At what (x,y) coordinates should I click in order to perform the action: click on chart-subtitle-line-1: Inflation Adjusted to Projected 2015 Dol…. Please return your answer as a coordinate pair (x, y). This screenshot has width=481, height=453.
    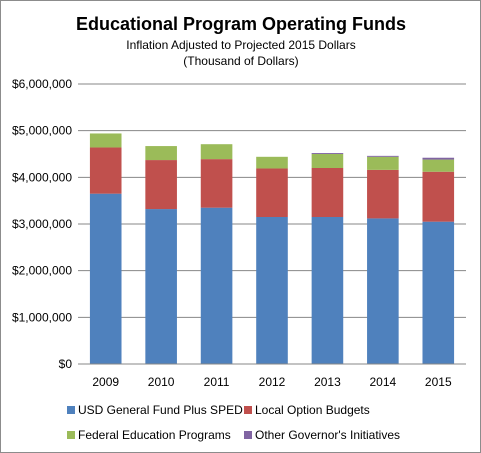
    Looking at the image, I should click on (240, 45).